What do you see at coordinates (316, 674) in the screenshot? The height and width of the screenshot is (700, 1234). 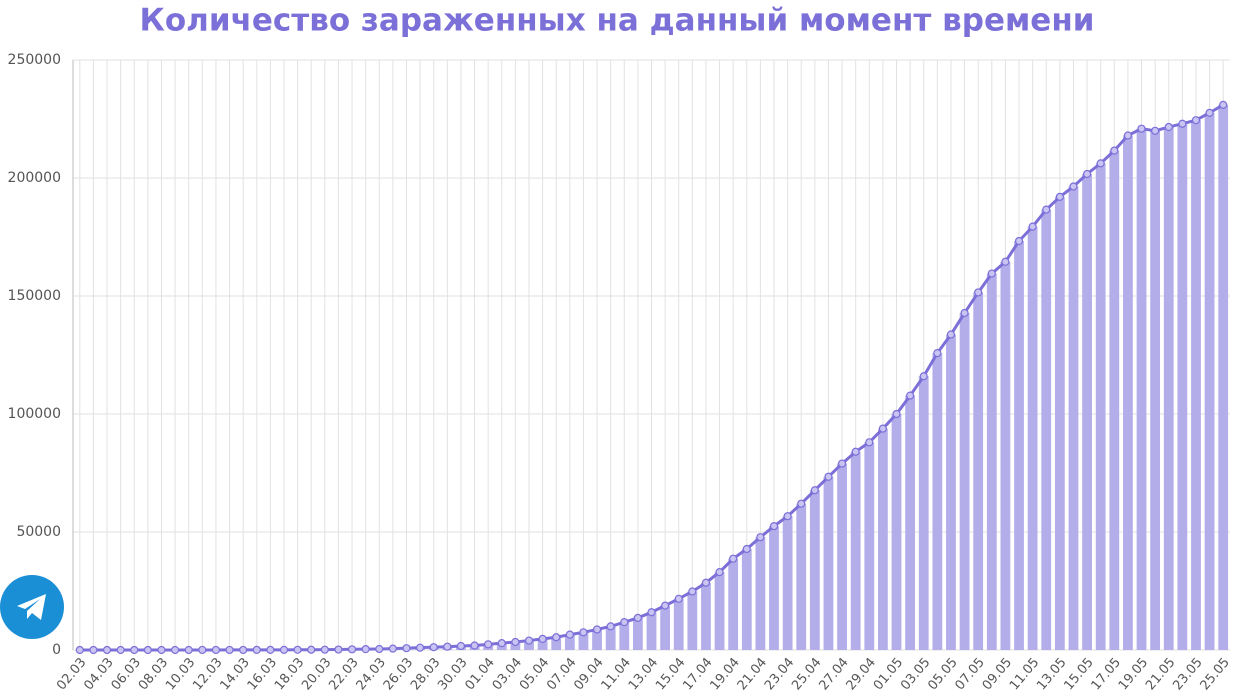 I see `x-tick-label: 20.03` at bounding box center [316, 674].